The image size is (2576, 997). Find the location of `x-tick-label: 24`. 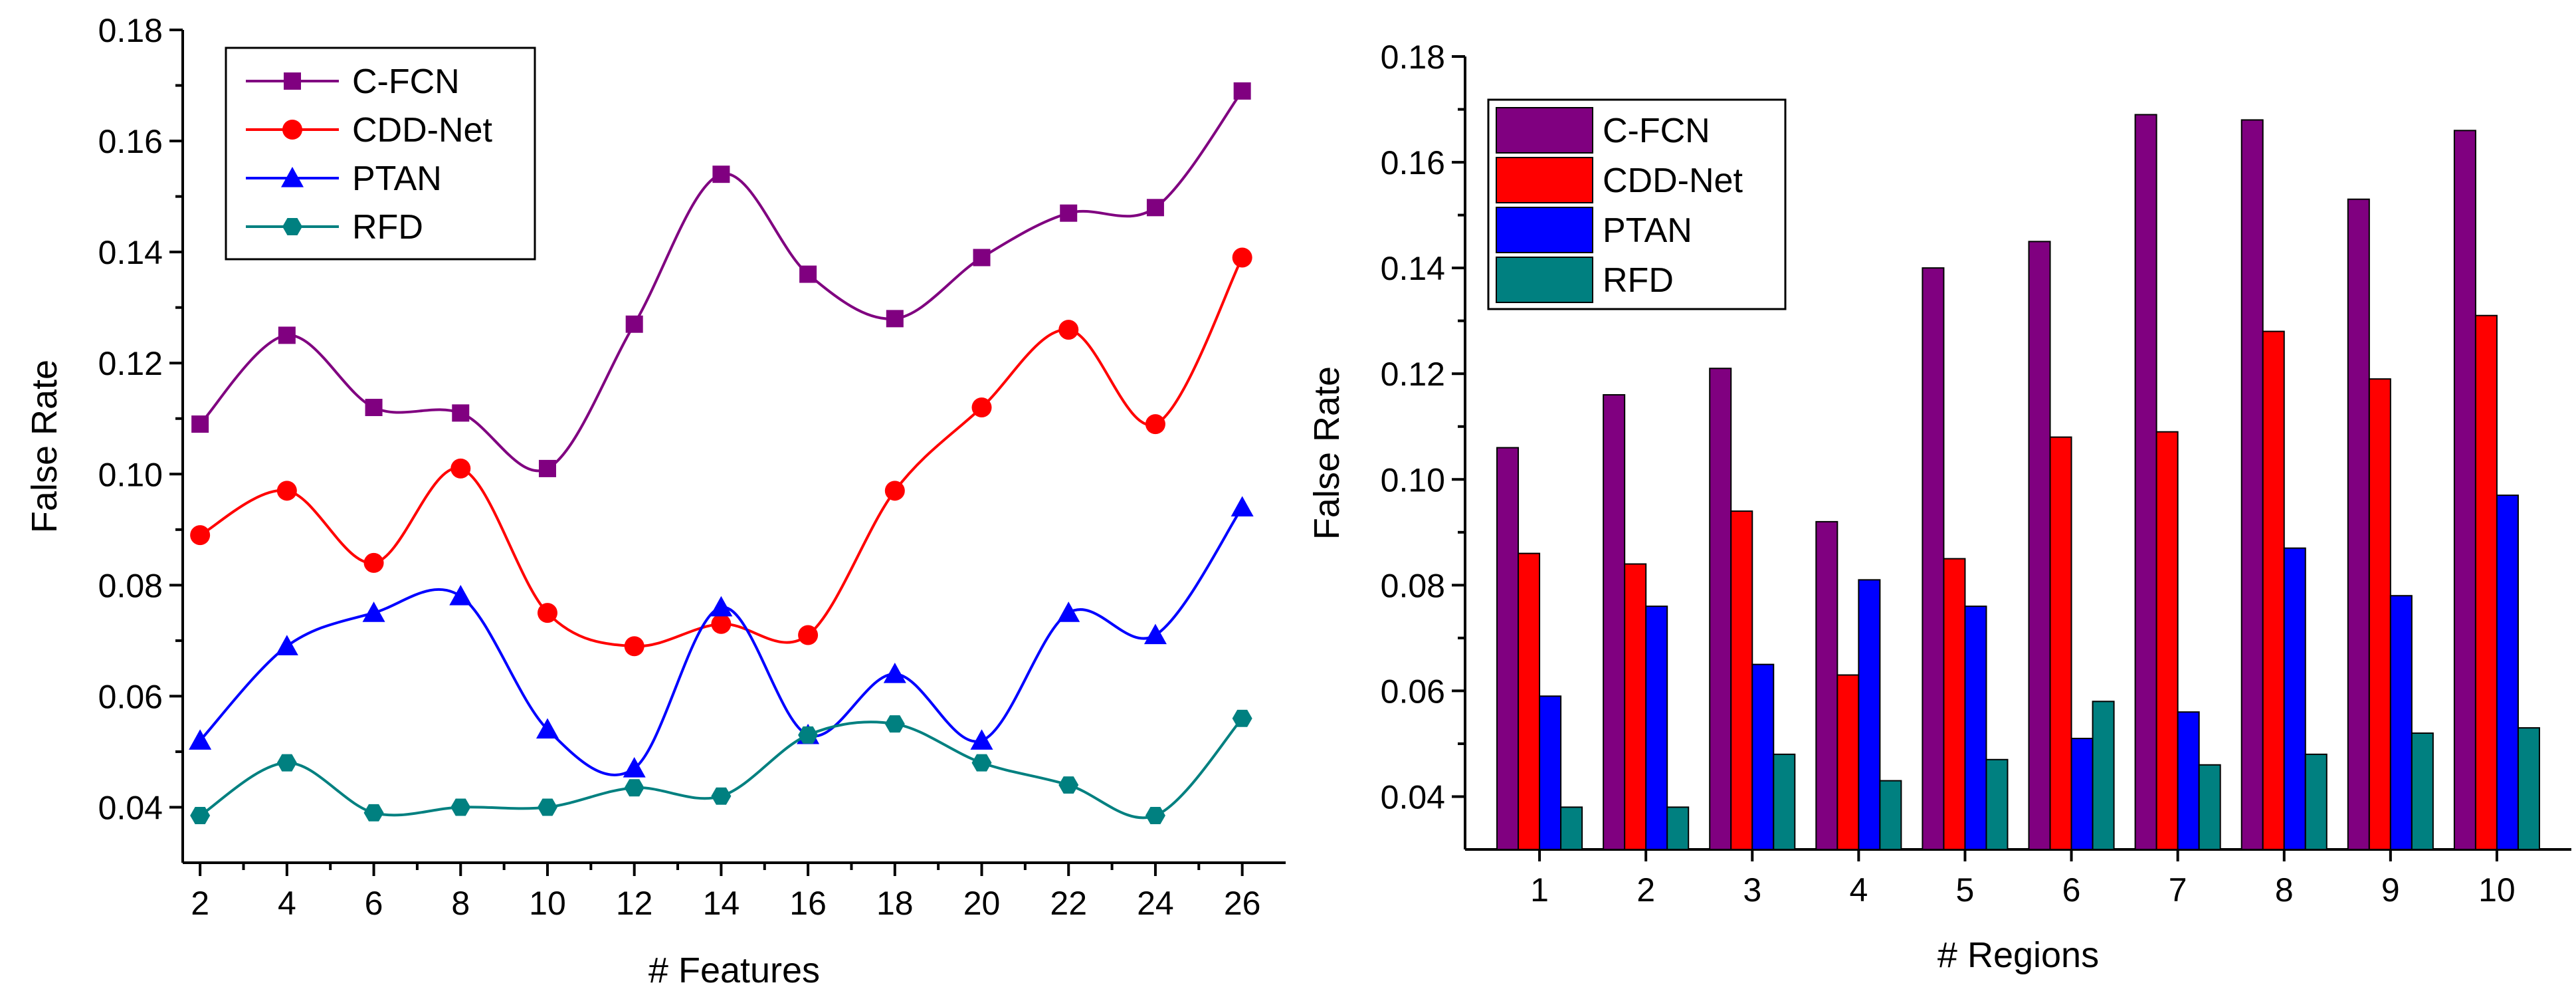

x-tick-label: 24 is located at coordinates (1156, 903).